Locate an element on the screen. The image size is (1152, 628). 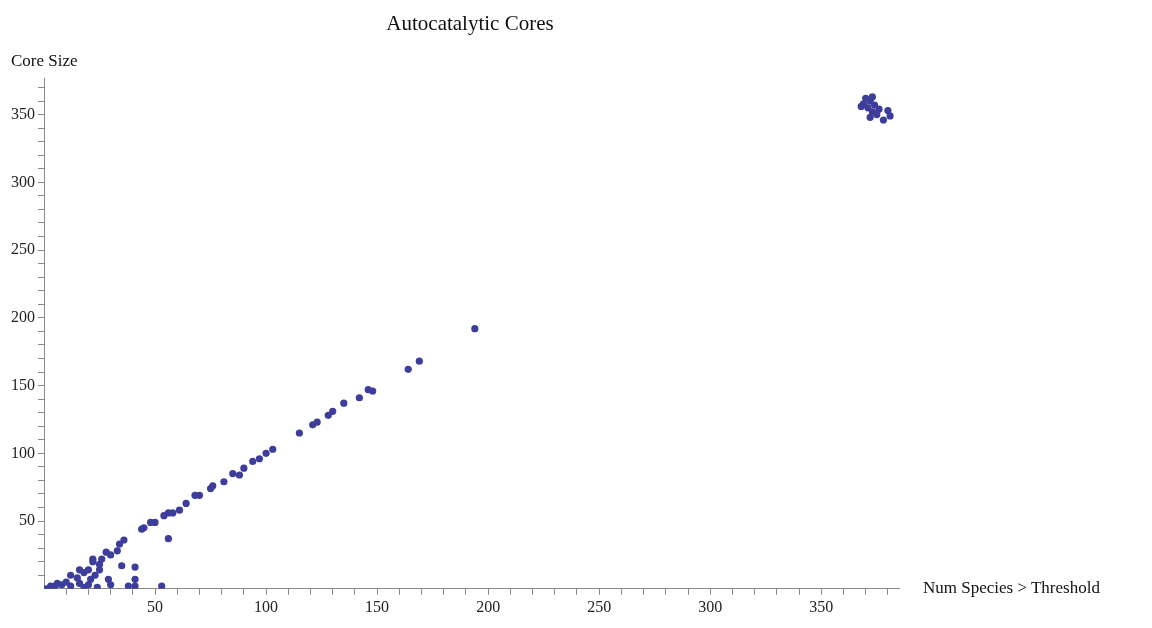
x-tick-label: 350 is located at coordinates (821, 606).